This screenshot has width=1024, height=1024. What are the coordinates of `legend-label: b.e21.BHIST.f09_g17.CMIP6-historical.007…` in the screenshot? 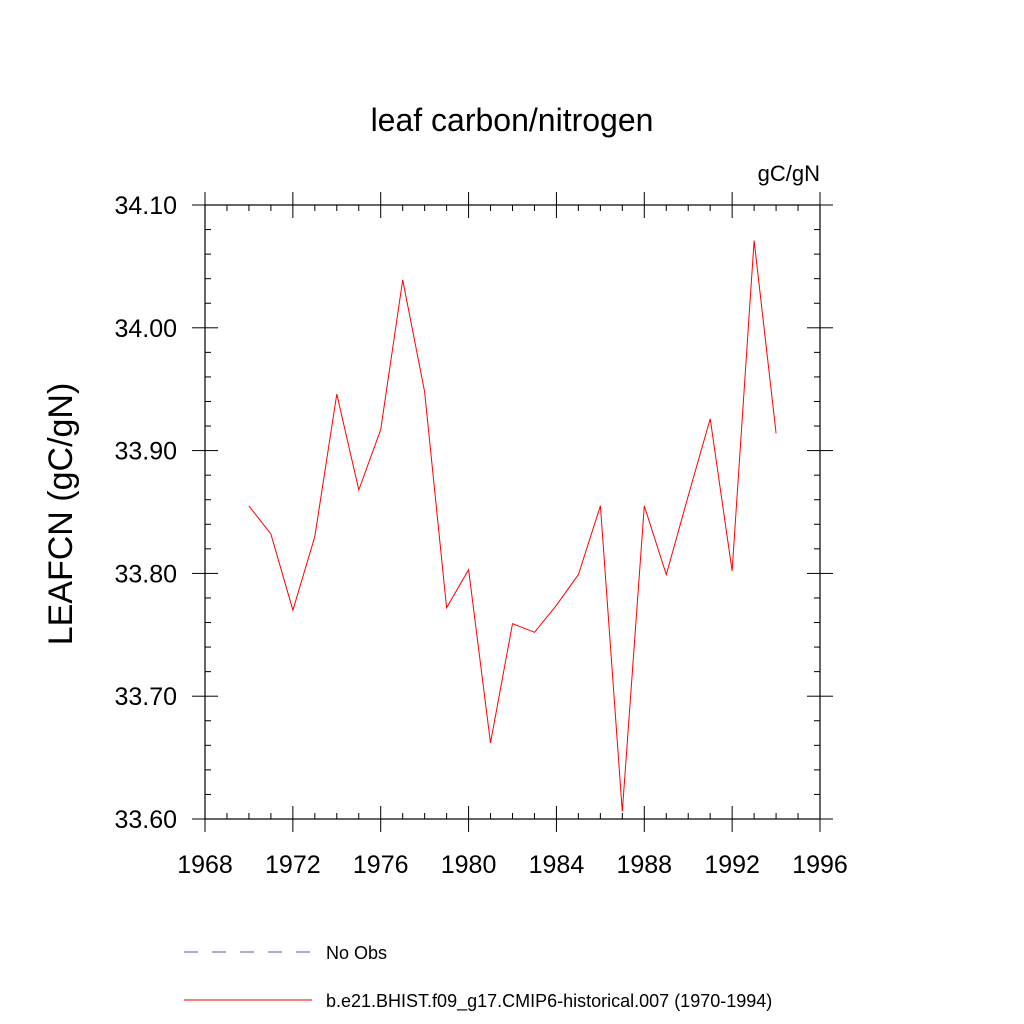 It's located at (549, 1001).